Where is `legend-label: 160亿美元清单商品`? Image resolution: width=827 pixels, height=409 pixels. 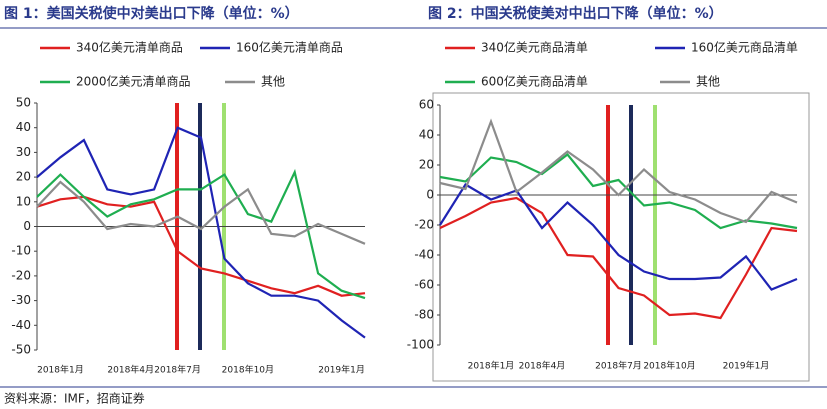
legend-label: 160亿美元清单商品 is located at coordinates (289, 47).